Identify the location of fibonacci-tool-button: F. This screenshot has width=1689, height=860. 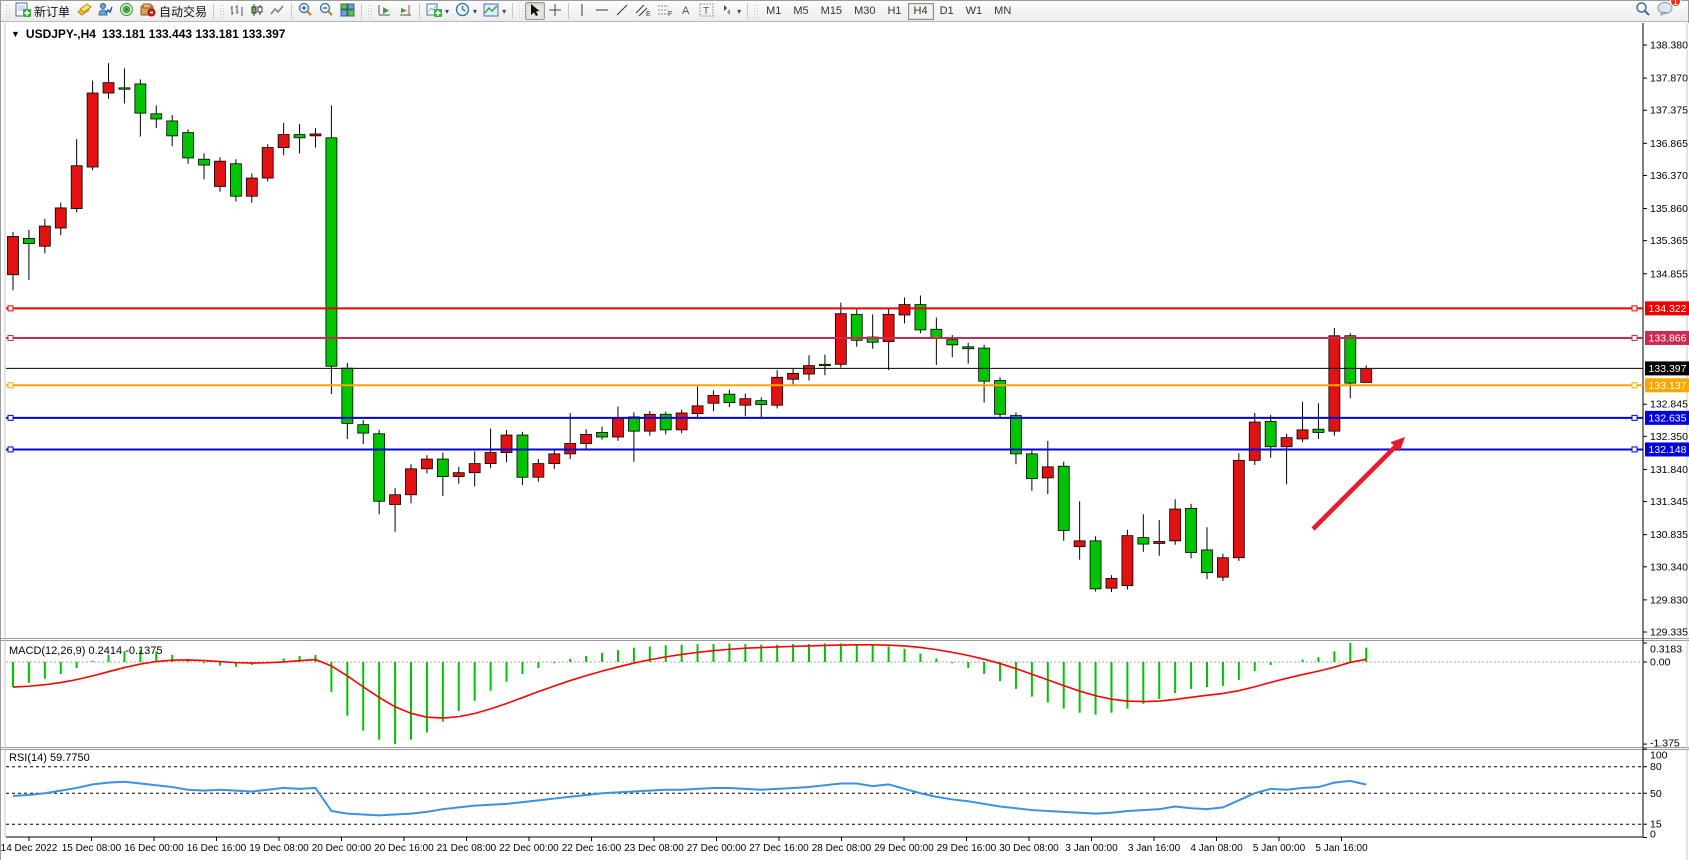
(665, 11).